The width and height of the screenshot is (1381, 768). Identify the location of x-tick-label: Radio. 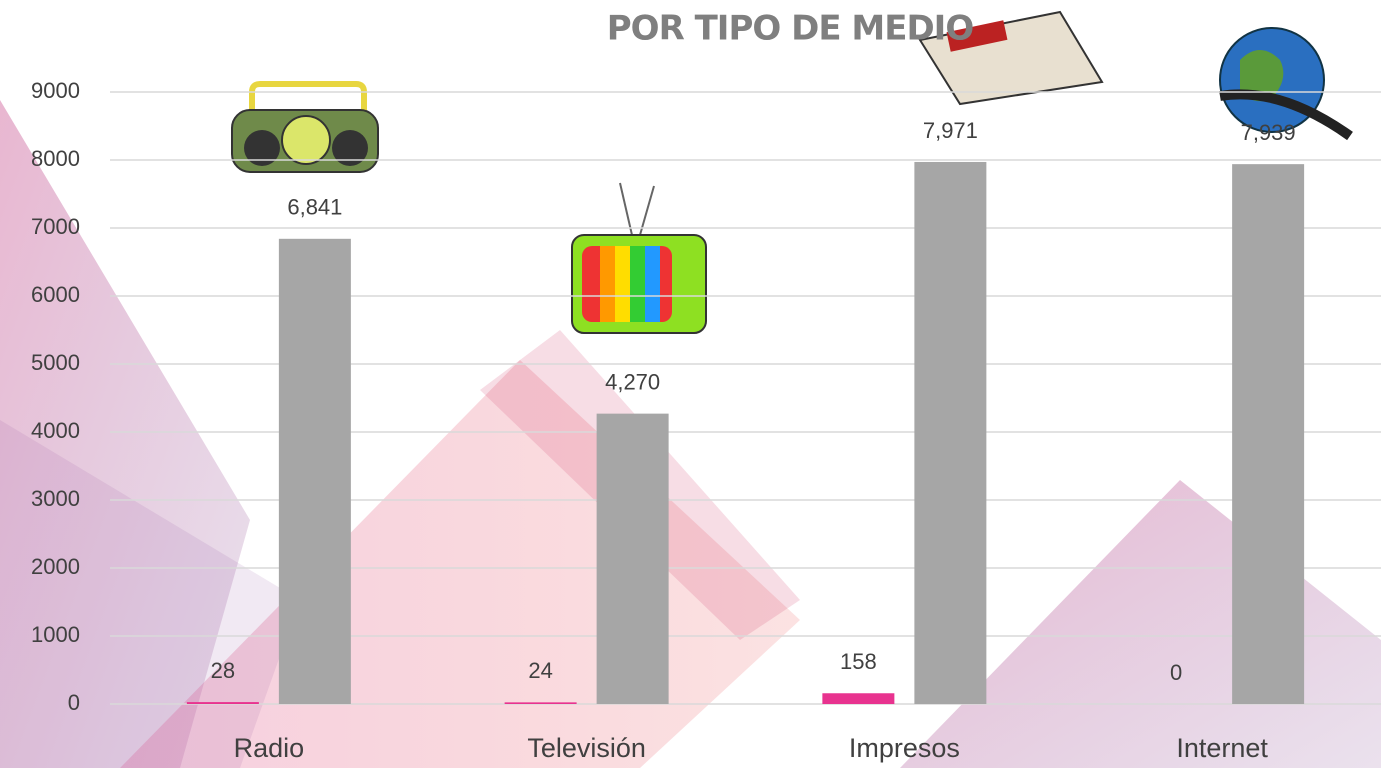
(269, 748).